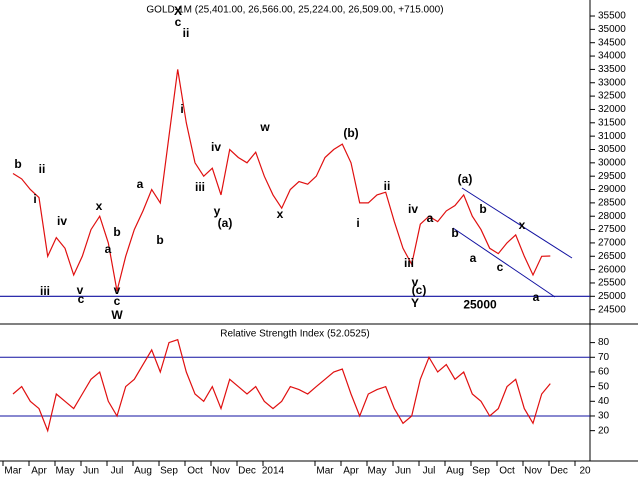  What do you see at coordinates (612, 296) in the screenshot?
I see `y-tick-label: 25000` at bounding box center [612, 296].